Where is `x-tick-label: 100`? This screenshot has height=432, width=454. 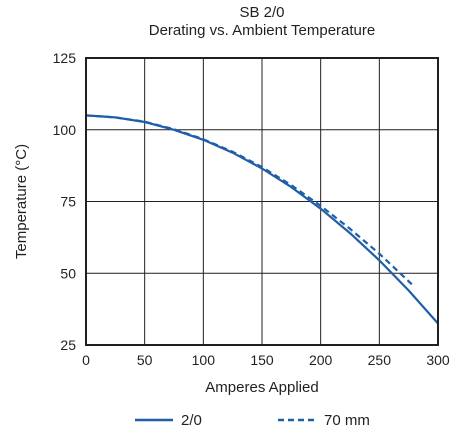 x-tick-label: 100 is located at coordinates (204, 360).